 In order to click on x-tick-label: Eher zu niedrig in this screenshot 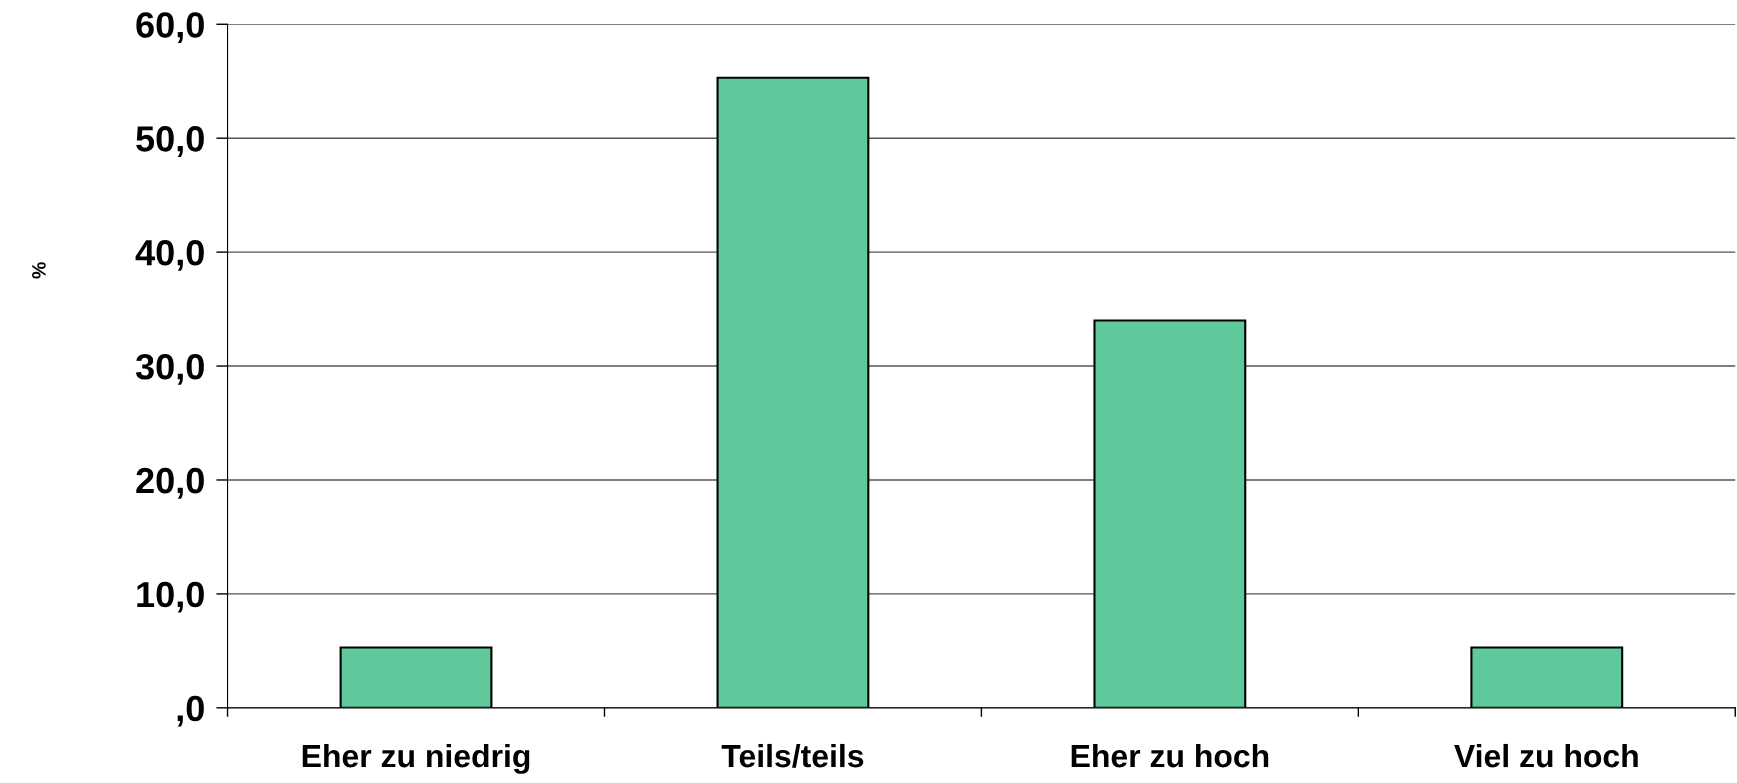, I will do `click(416, 758)`.